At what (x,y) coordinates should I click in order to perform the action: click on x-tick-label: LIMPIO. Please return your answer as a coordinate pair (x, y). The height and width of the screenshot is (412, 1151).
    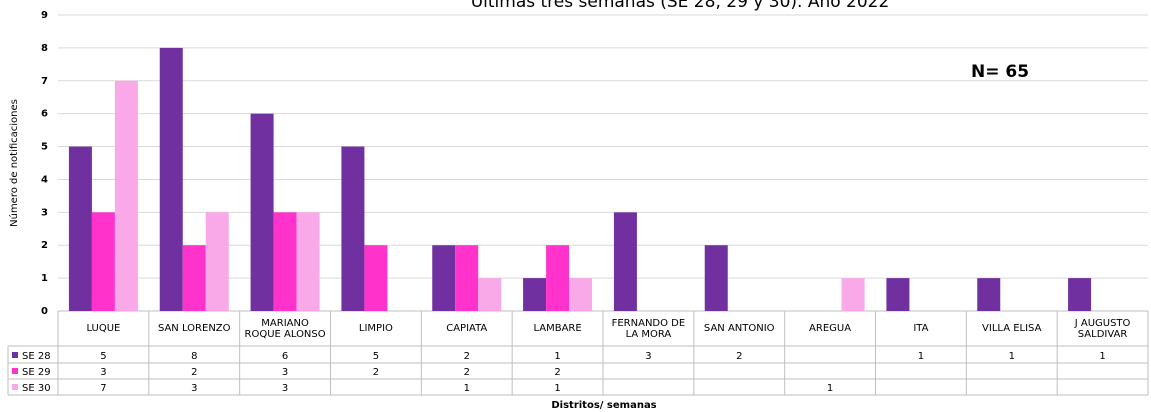
    Looking at the image, I should click on (375, 329).